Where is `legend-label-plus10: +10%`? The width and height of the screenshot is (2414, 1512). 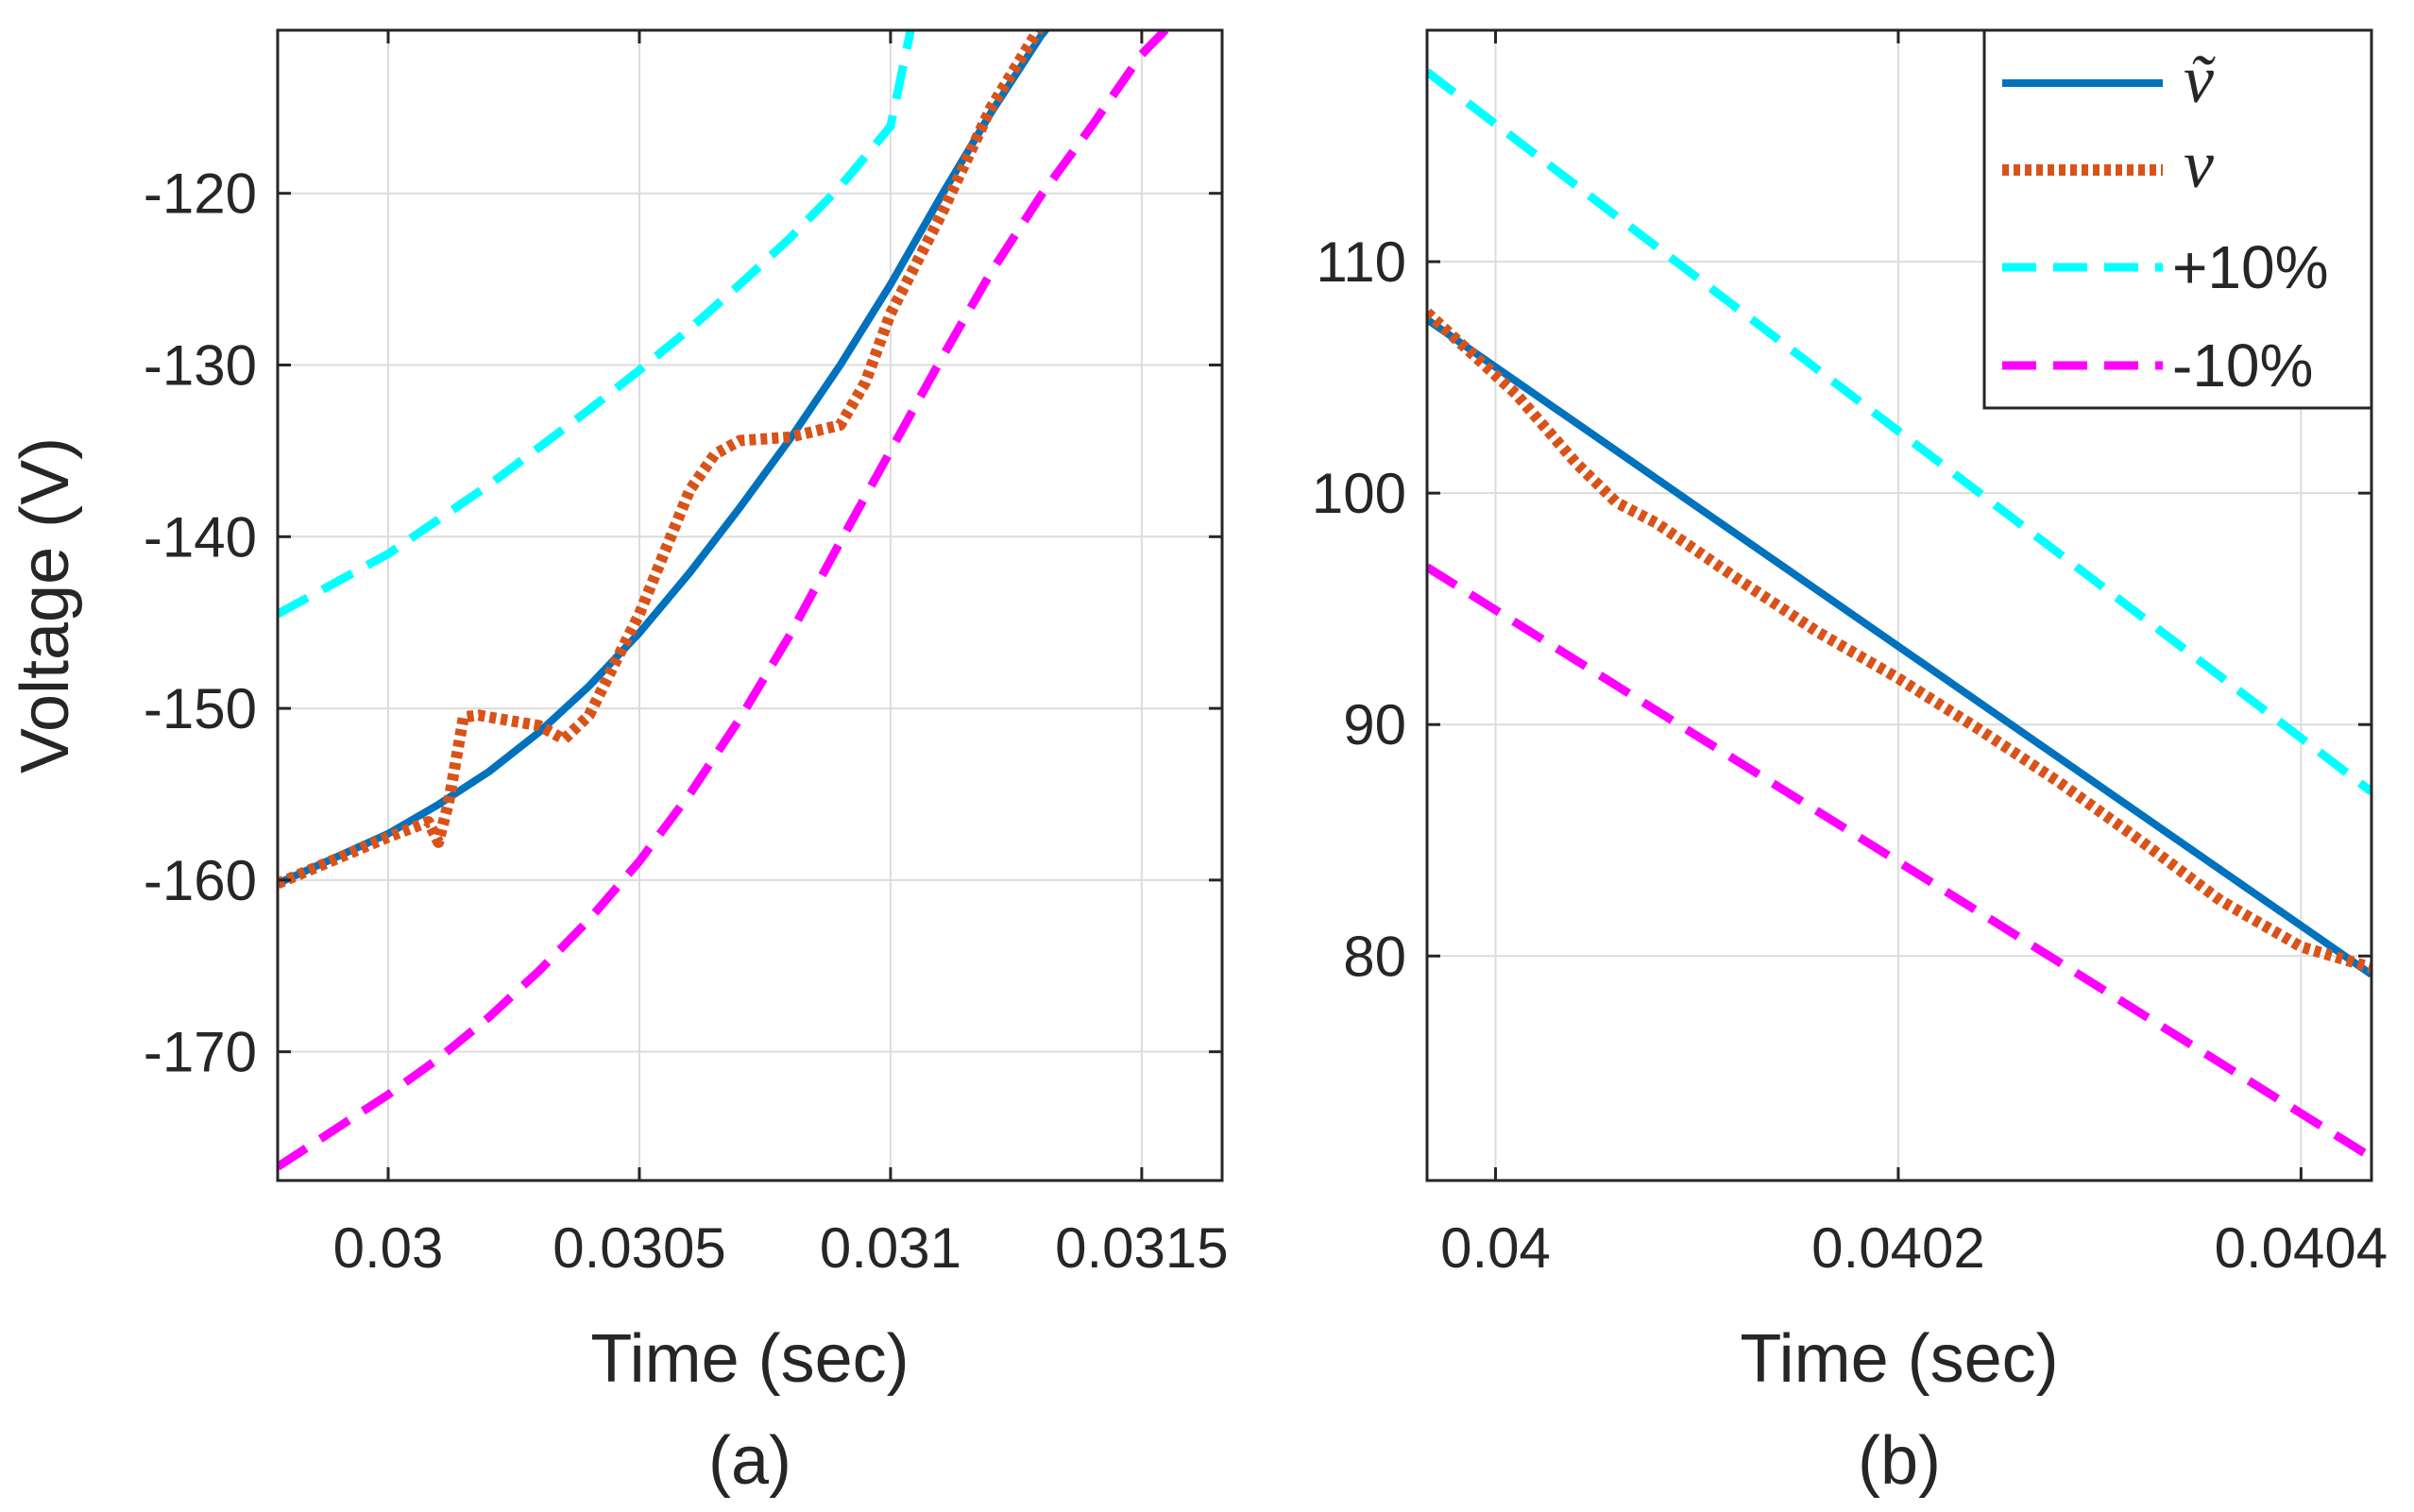
legend-label-plus10: +10% is located at coordinates (2250, 267).